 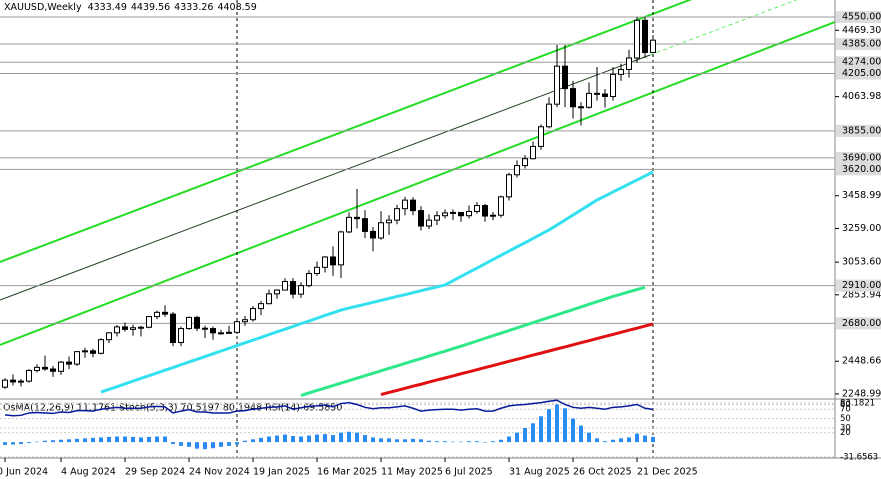 I want to click on x-tick-label: 16 Mar 2025, so click(x=347, y=472).